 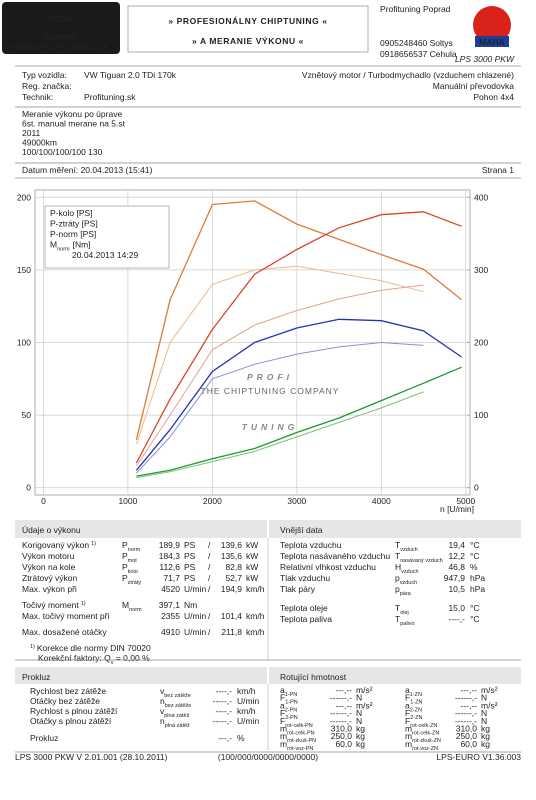 What do you see at coordinates (93, 544) in the screenshot?
I see `note-mark: 1)` at bounding box center [93, 544].